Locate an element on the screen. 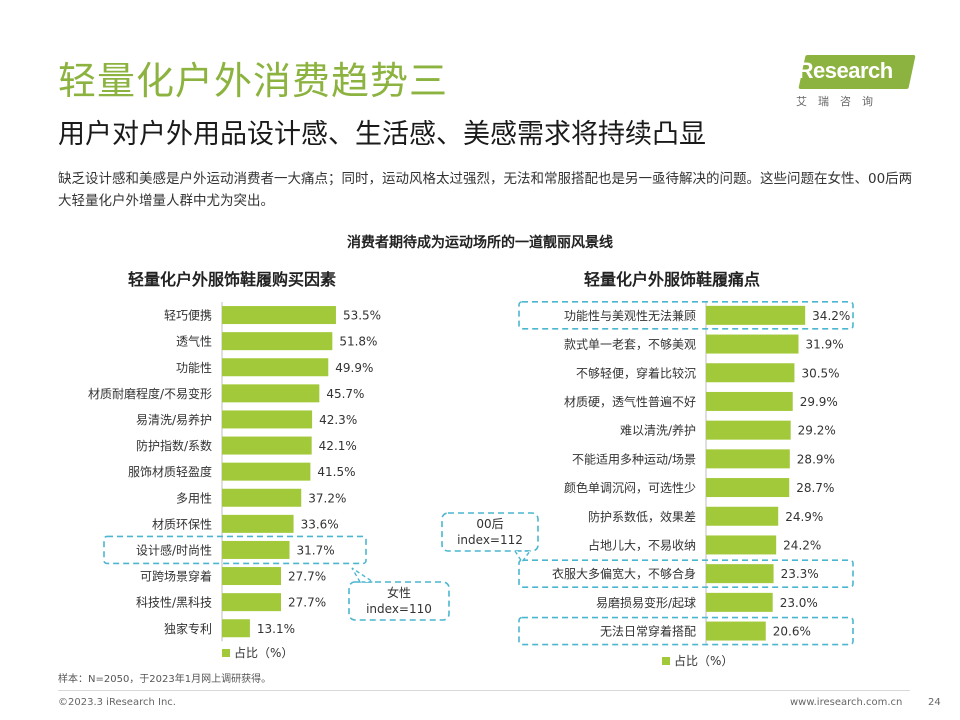 Image resolution: width=960 pixels, height=720 pixels. sample-note: 样本：N=2050，于2023年1月网上调研获得。 is located at coordinates (165, 679).